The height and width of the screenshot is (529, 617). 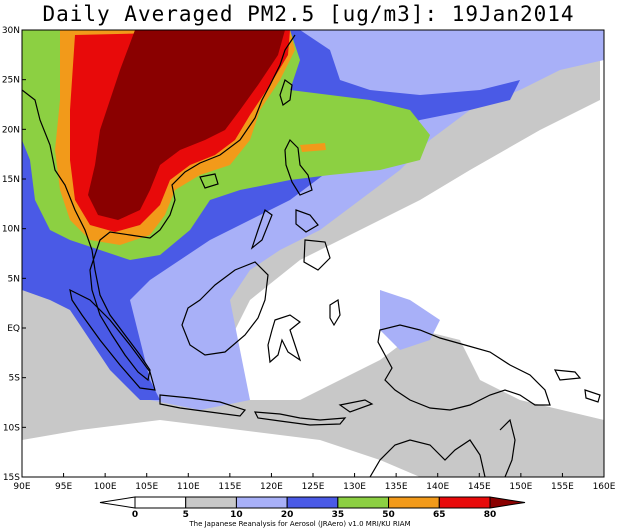 I want to click on pm-band-20-35-gulf, so click(x=410, y=320).